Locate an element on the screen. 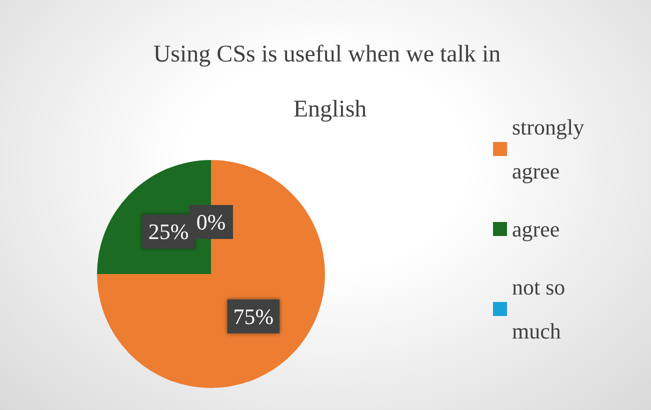  text: 0% is located at coordinates (211, 222).